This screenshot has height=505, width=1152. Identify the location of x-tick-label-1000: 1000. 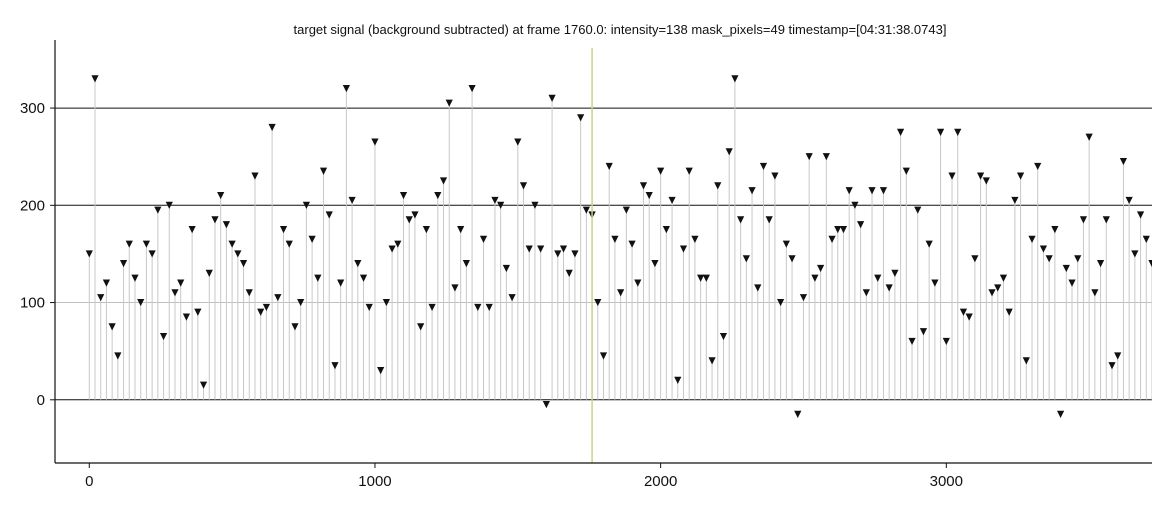
(374, 481).